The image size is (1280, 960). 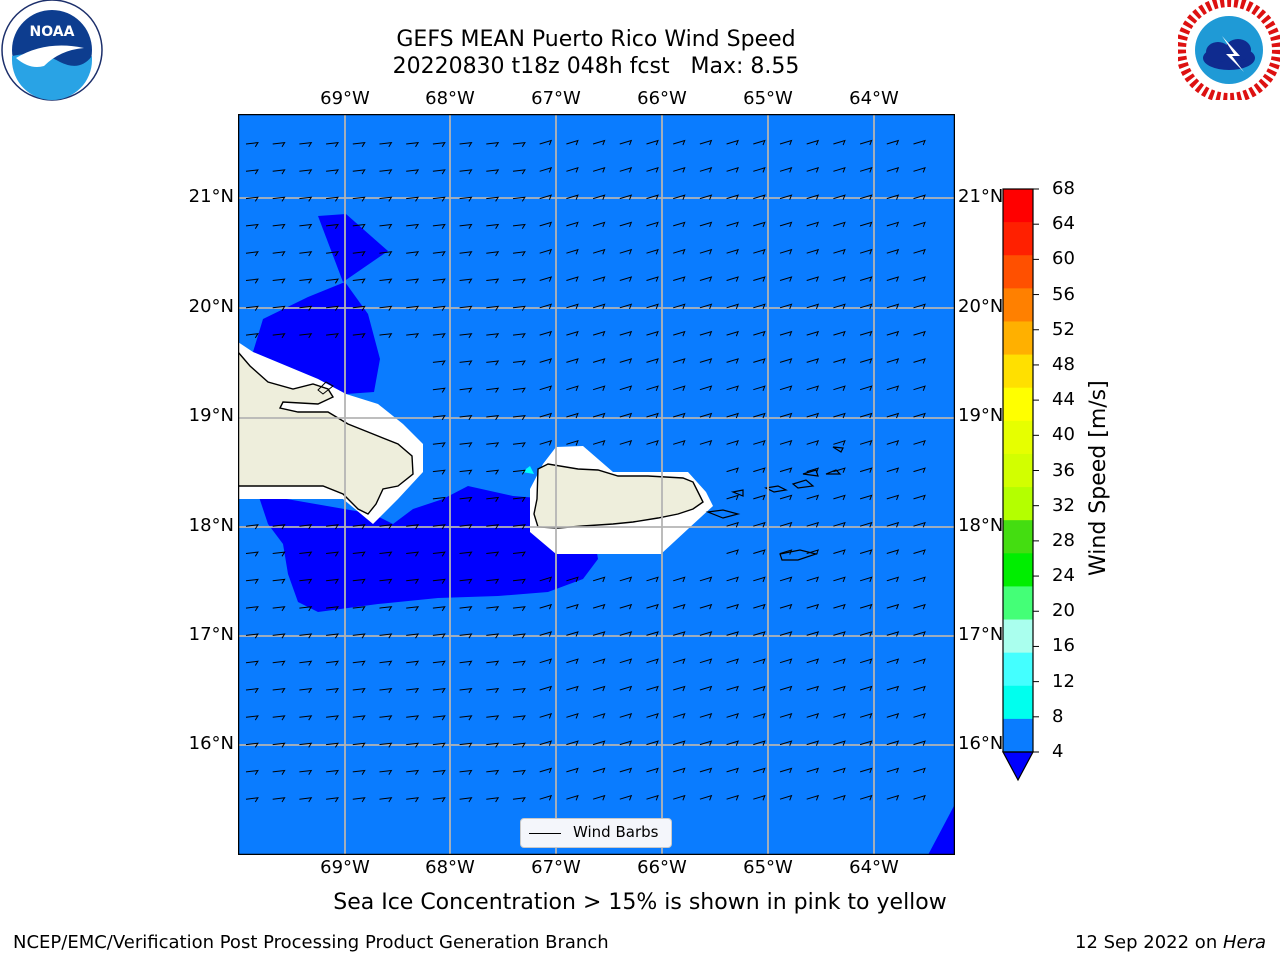 I want to click on lat-label-right-19n: 19°N, so click(x=981, y=415).